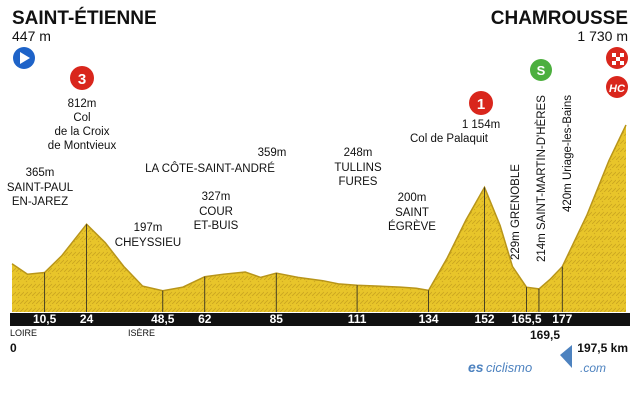  I want to click on start-altitude: 447 m, so click(31, 36).